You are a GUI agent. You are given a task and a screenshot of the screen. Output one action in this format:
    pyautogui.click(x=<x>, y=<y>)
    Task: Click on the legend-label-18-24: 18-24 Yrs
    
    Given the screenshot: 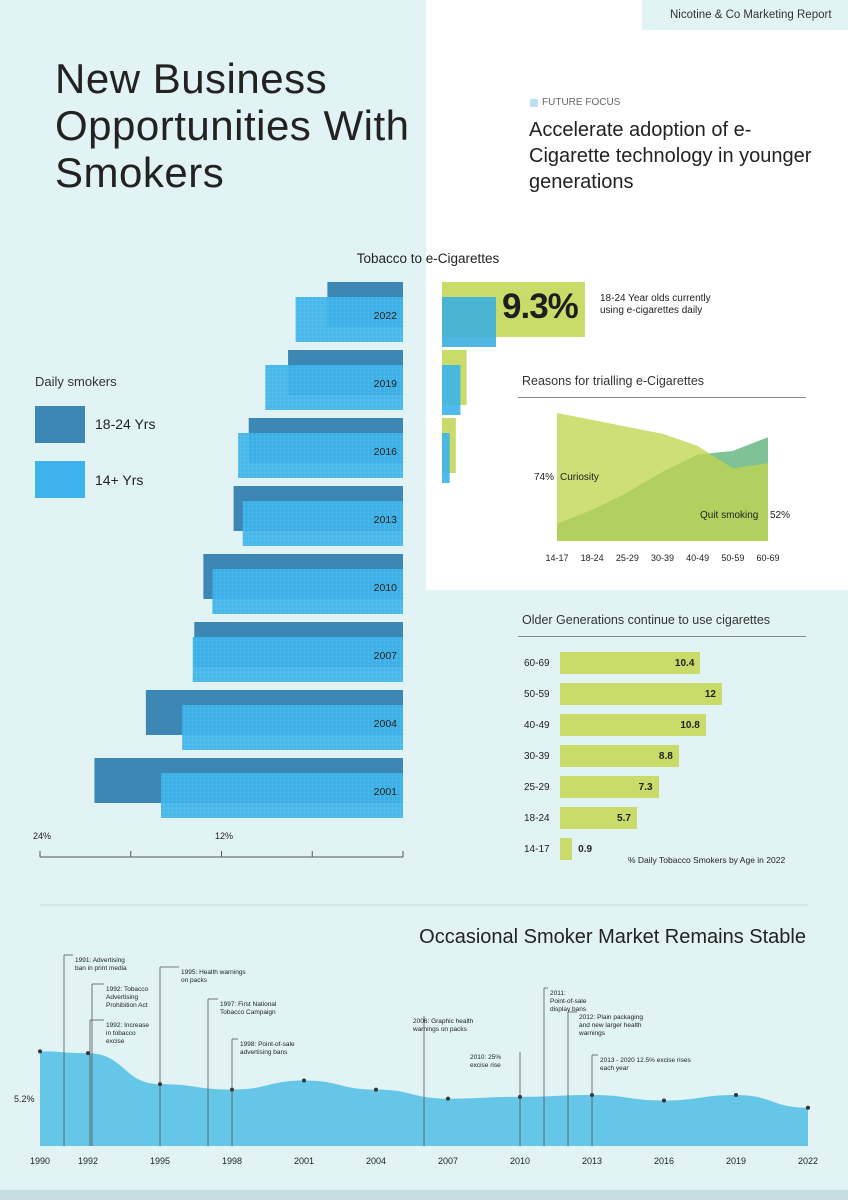 What is the action you would take?
    pyautogui.click(x=125, y=424)
    